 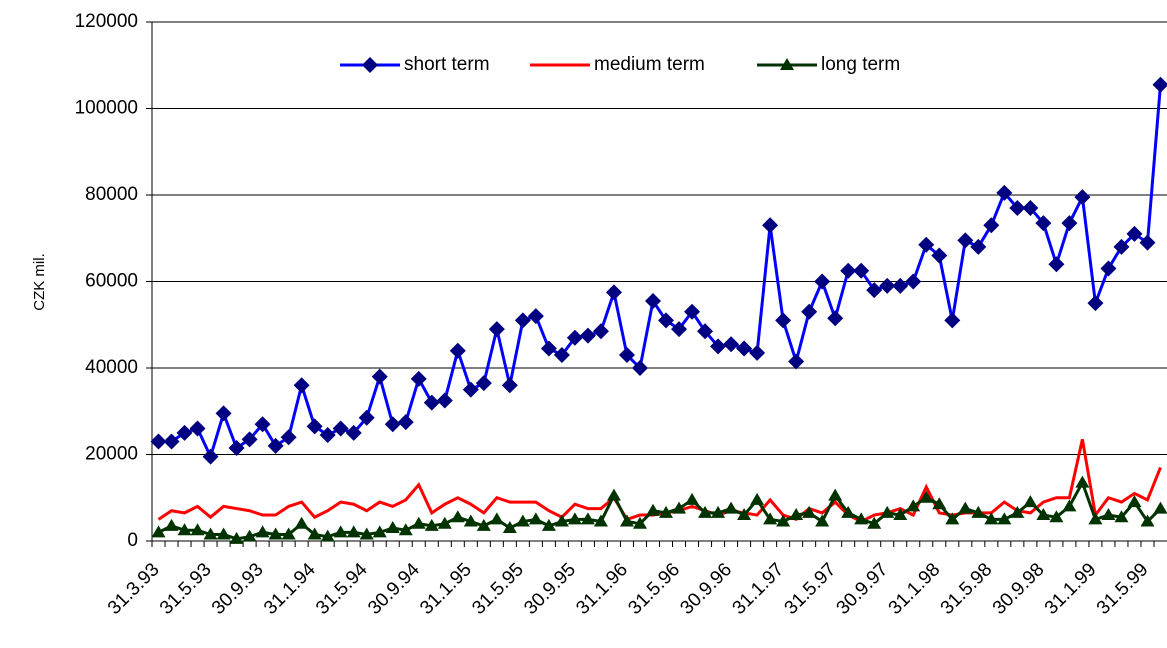 What do you see at coordinates (238, 589) in the screenshot?
I see `x-tick-label: 30.9.93` at bounding box center [238, 589].